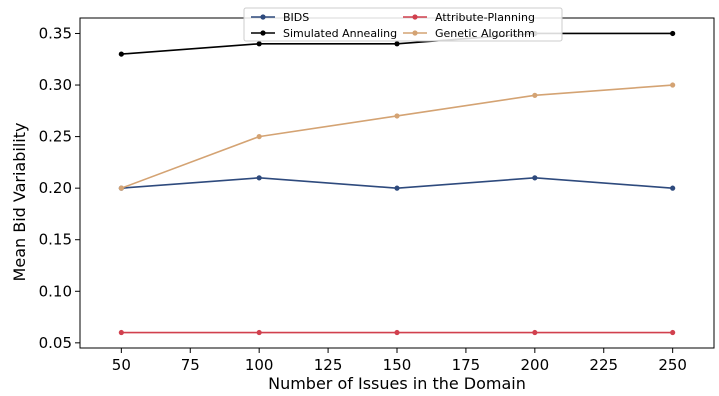 This screenshot has width=719, height=396. Describe the element at coordinates (603, 365) in the screenshot. I see `x-tick-label: 225` at that location.